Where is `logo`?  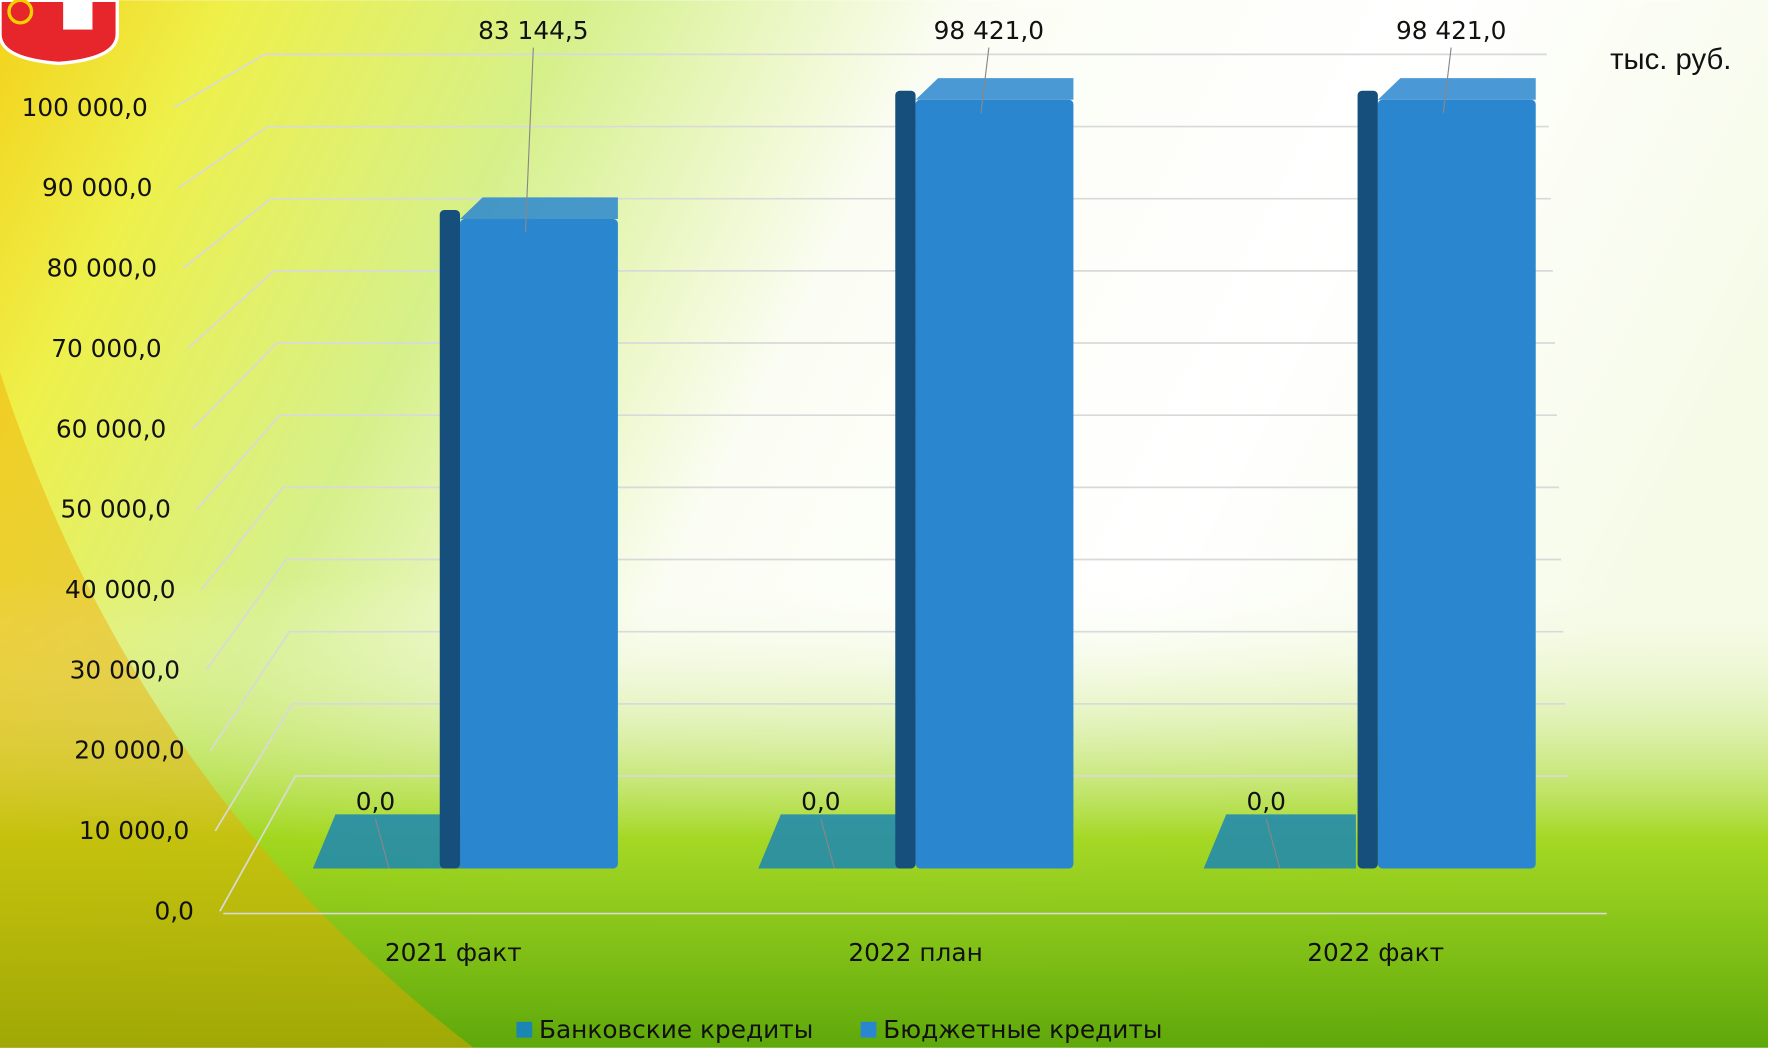
logo is located at coordinates (59, 33).